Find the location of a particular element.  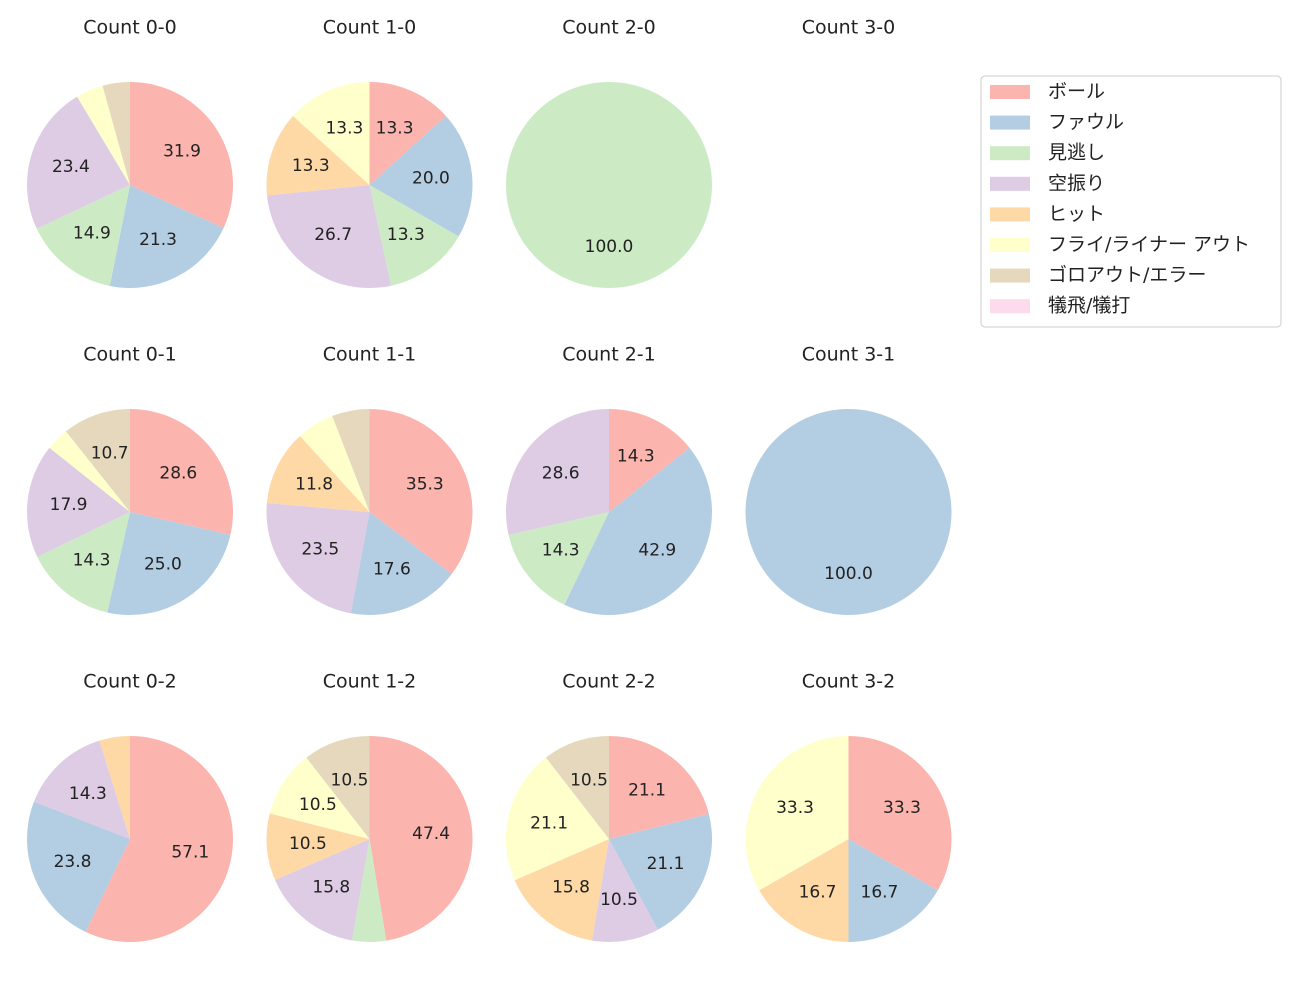

value-label: 10.7 is located at coordinates (110, 454).